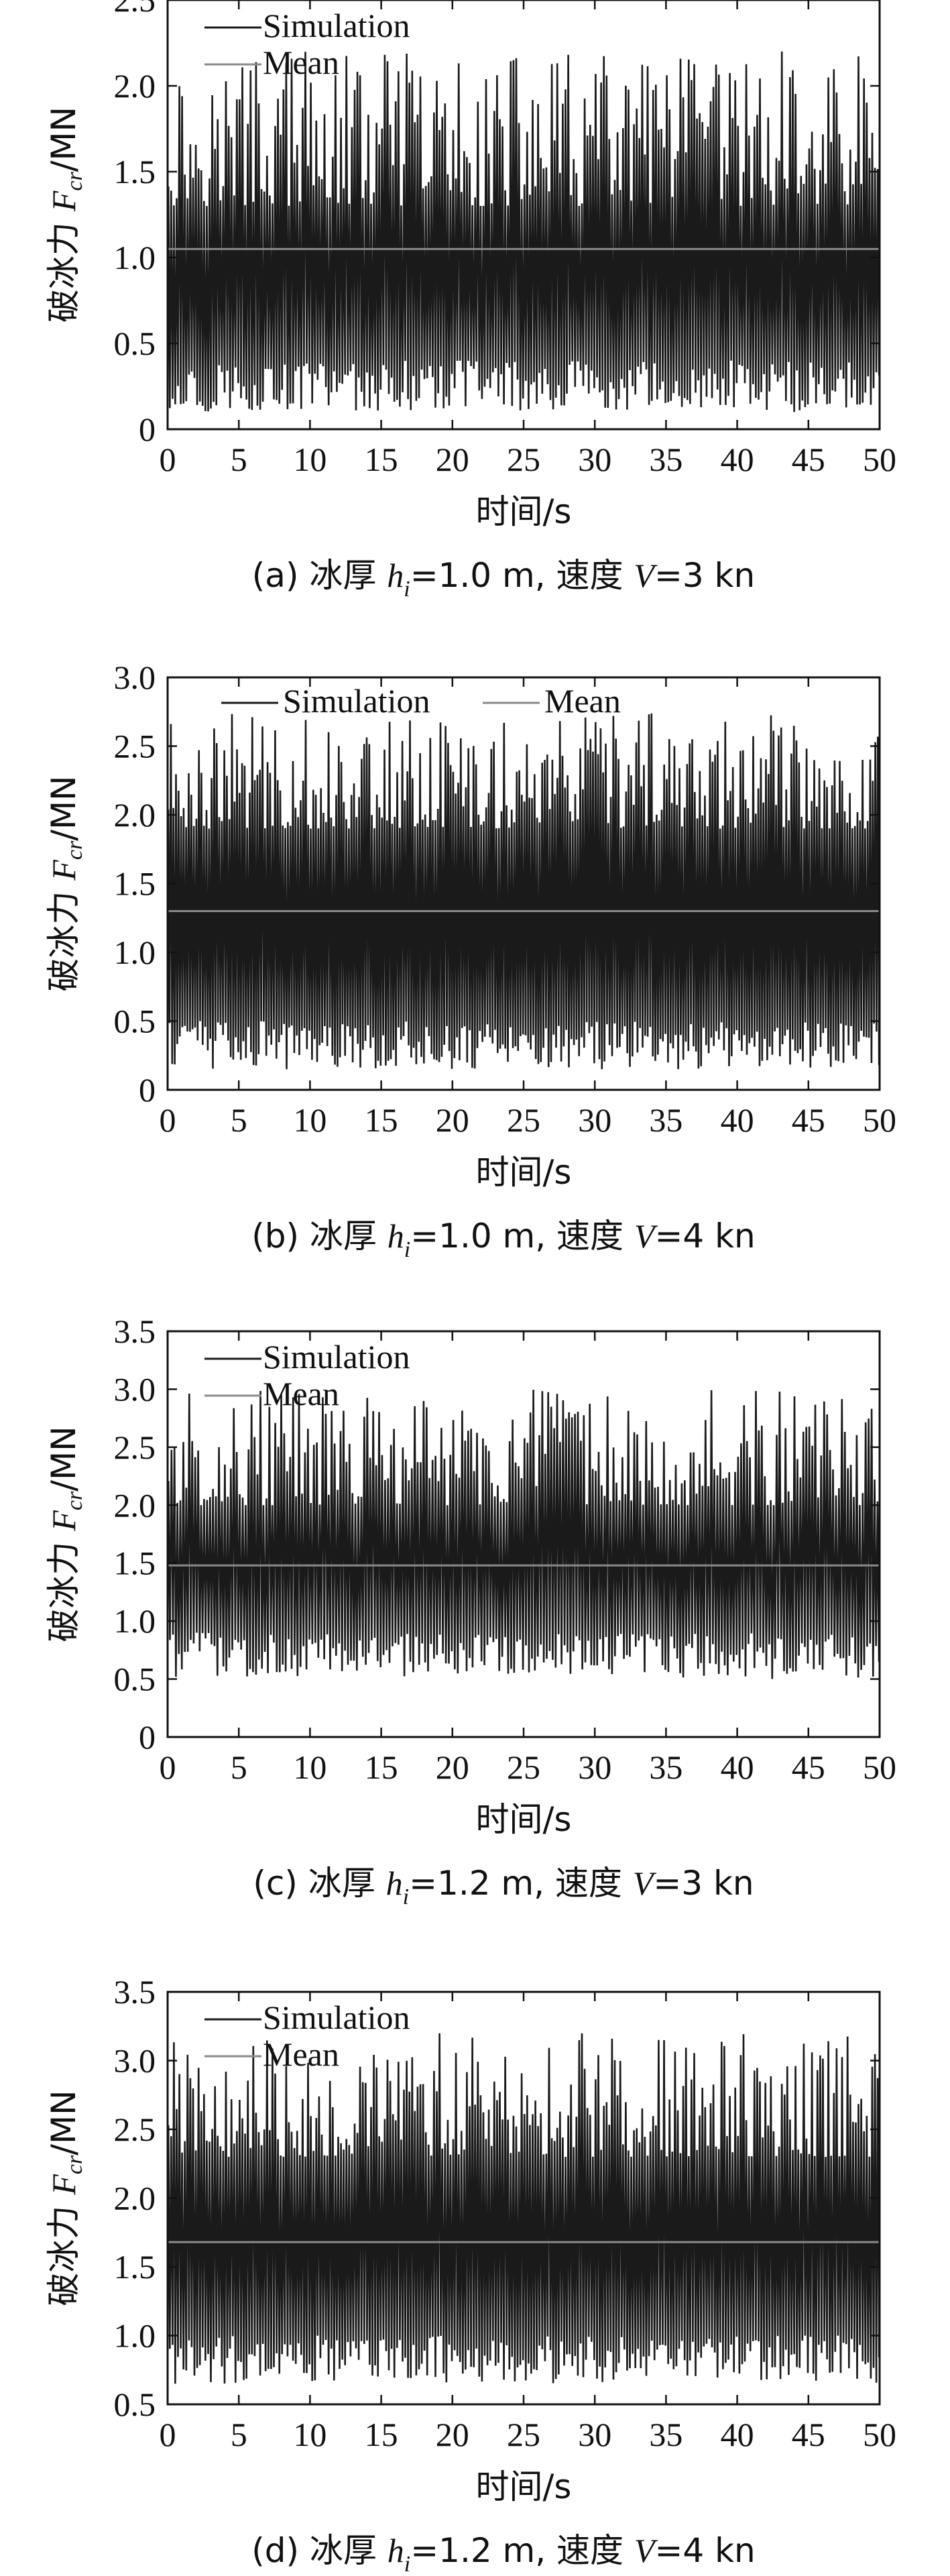  Describe the element at coordinates (503, 1886) in the screenshot. I see `panel-caption: (c) 冰厚 hi=1.2 m, 速度 V=3 kn` at that location.